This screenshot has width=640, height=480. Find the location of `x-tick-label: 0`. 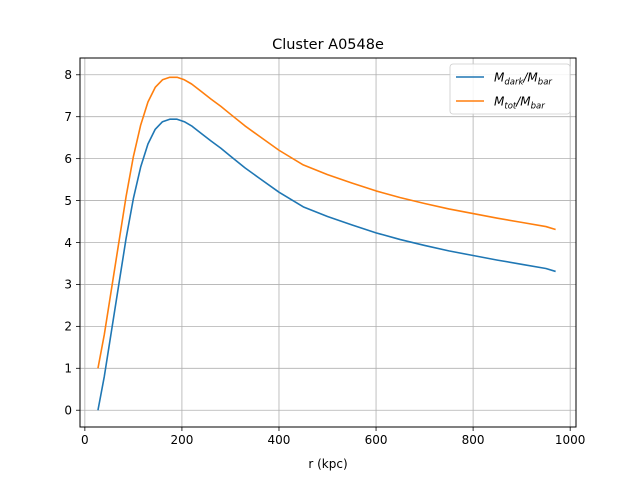

x-tick-label: 0 is located at coordinates (85, 440).